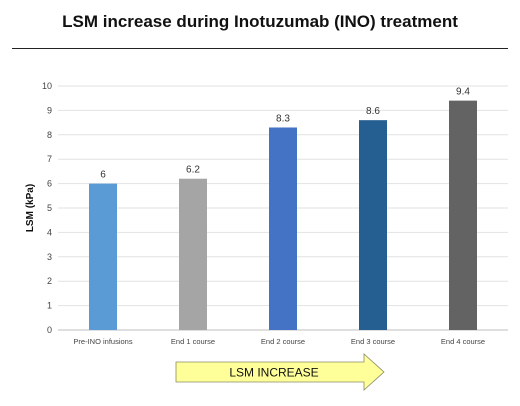 The height and width of the screenshot is (406, 520). I want to click on y-tick-label: 9, so click(49, 110).